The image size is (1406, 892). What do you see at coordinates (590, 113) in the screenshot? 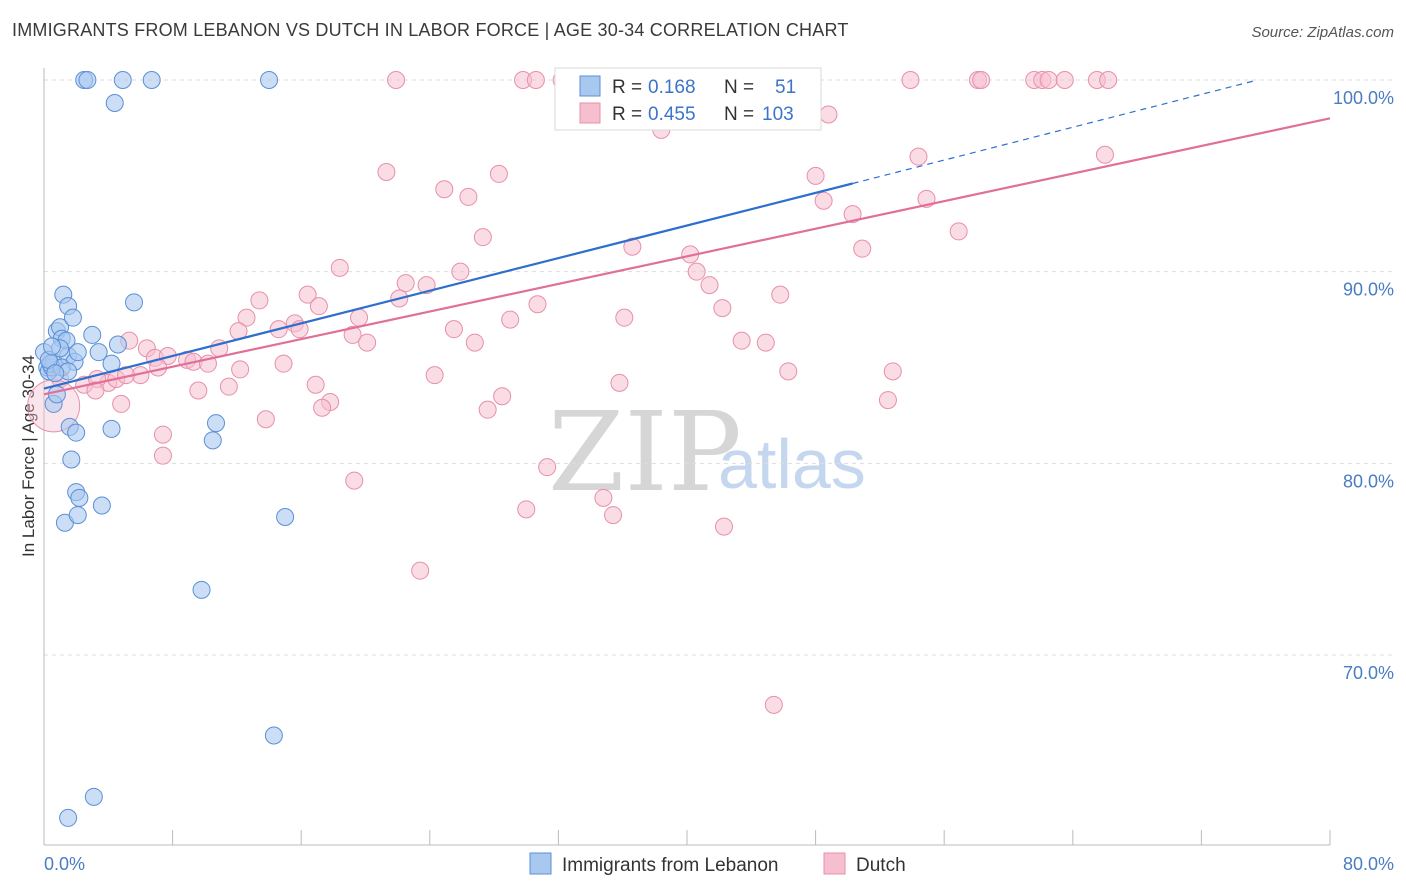
I see `stats-swatch-dutch` at bounding box center [590, 113].